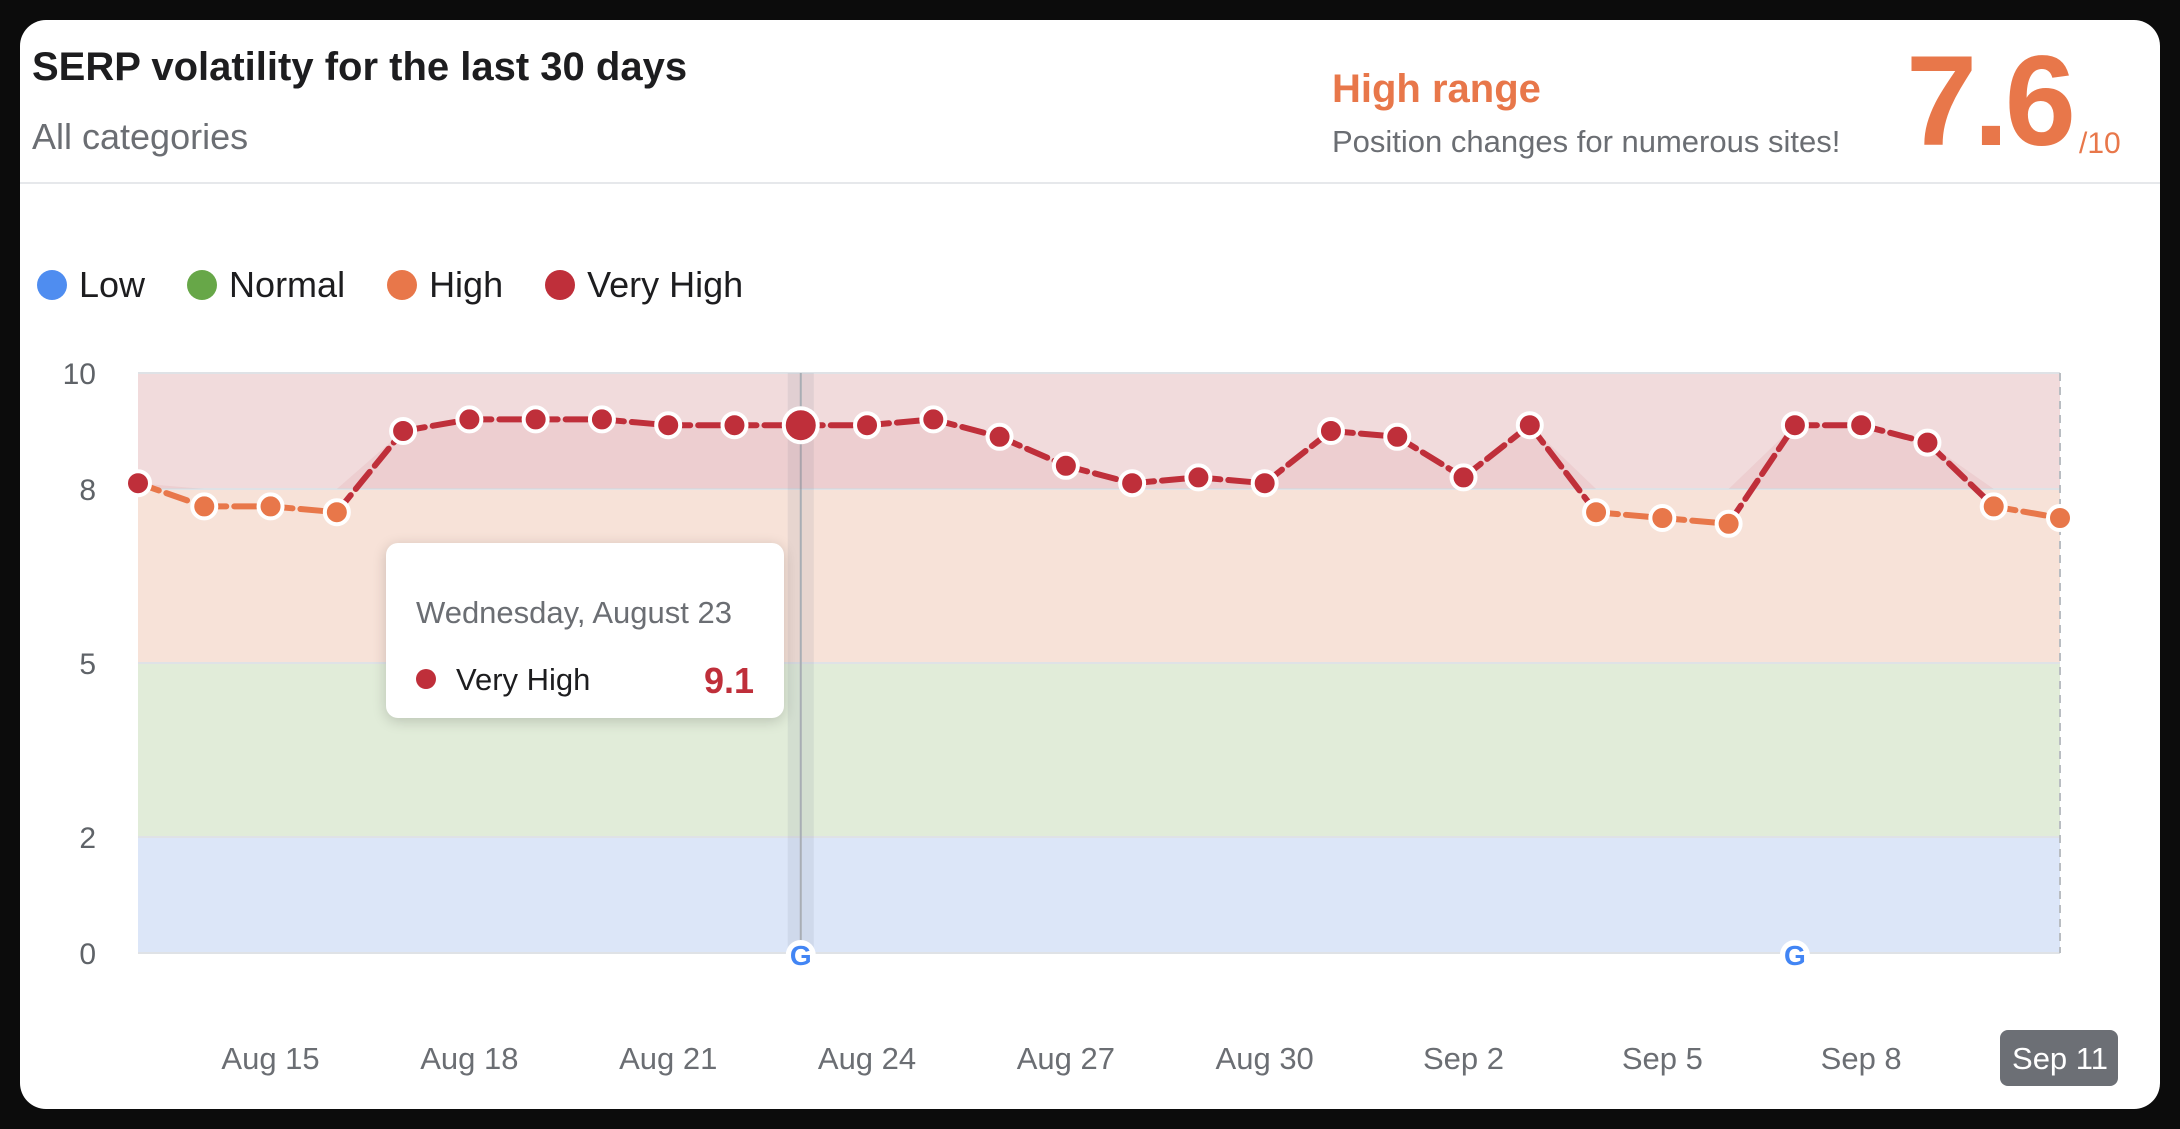 The width and height of the screenshot is (2180, 1129). Describe the element at coordinates (1463, 1058) in the screenshot. I see `x-tick-label: Sep 2` at that location.